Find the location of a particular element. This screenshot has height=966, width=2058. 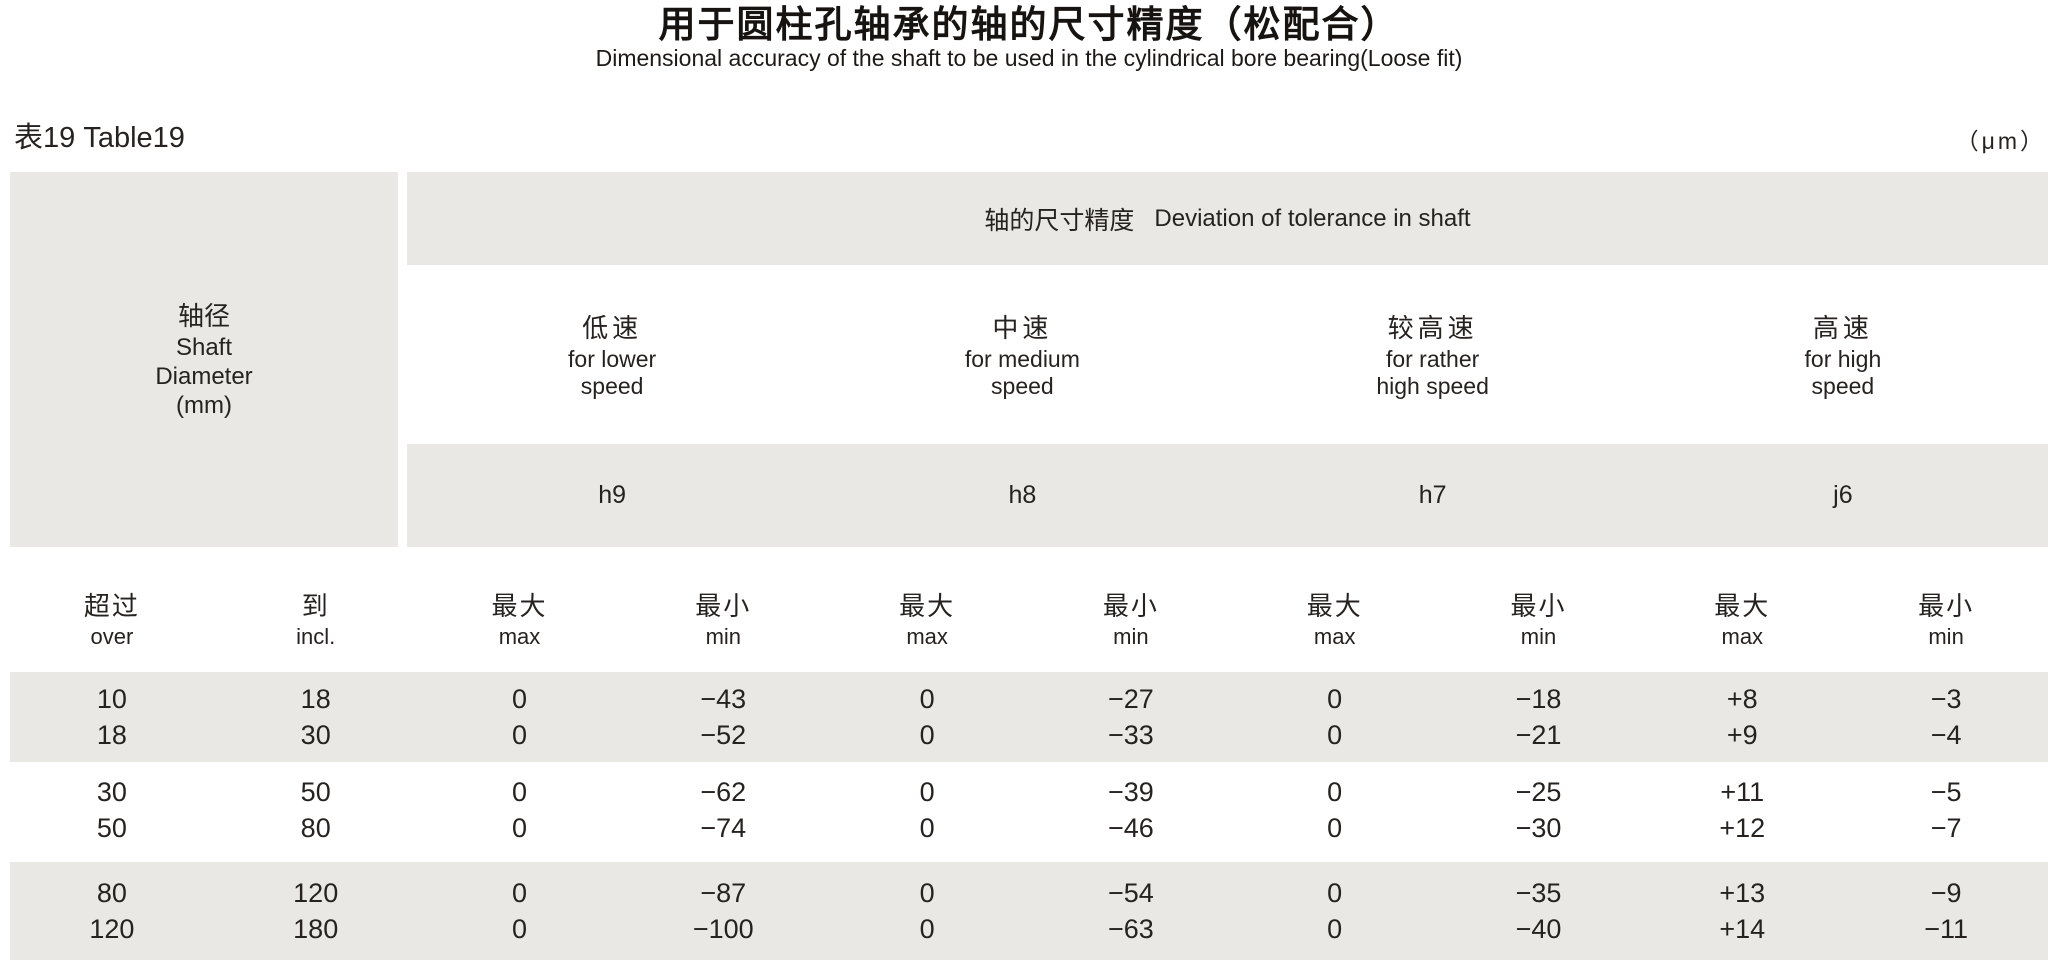

table-row: 10 18 0 −43 0 −27 0 −18 +8 −3 is located at coordinates (1029, 699).